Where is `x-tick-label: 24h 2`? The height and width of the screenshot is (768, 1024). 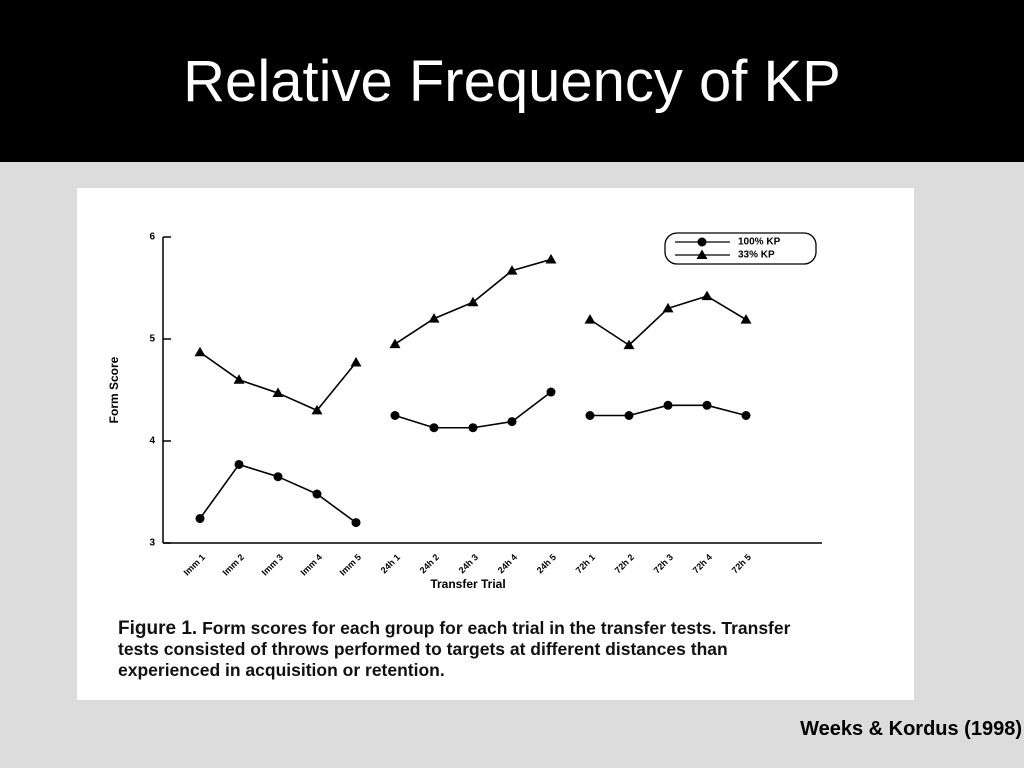
x-tick-label: 24h 2 is located at coordinates (429, 563).